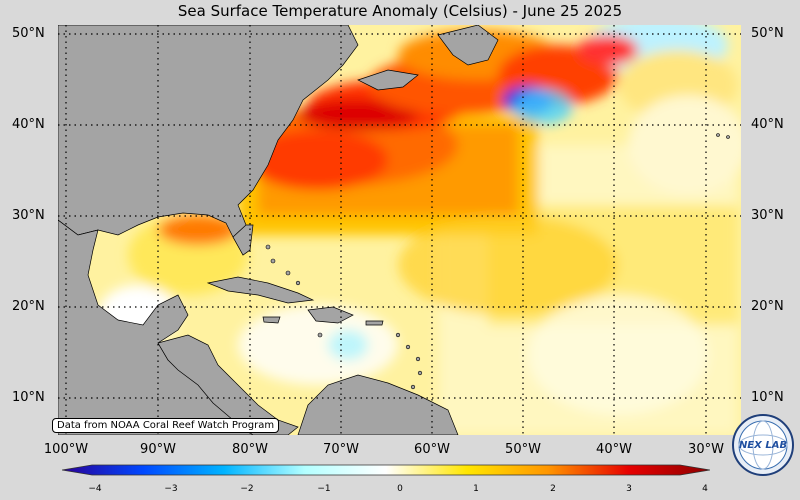 This screenshot has height=500, width=800. Describe the element at coordinates (66, 449) in the screenshot. I see `lon-label-100w: 100°W` at that location.